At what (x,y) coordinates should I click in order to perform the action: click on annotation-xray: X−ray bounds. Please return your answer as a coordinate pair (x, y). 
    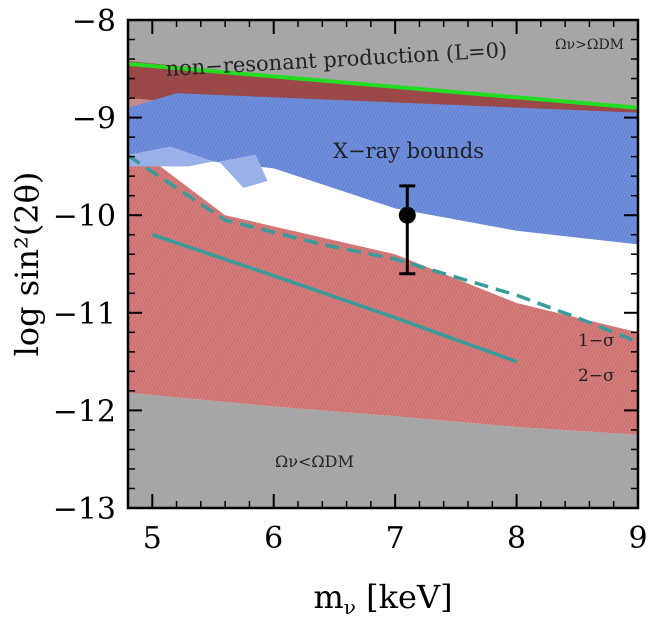
    Looking at the image, I should click on (408, 151).